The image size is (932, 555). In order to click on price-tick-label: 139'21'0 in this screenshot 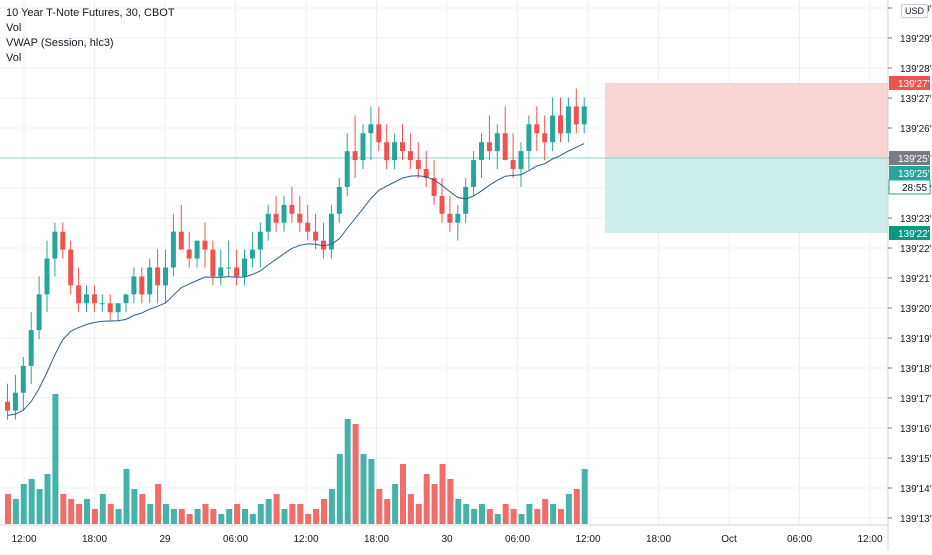, I will do `click(916, 279)`.